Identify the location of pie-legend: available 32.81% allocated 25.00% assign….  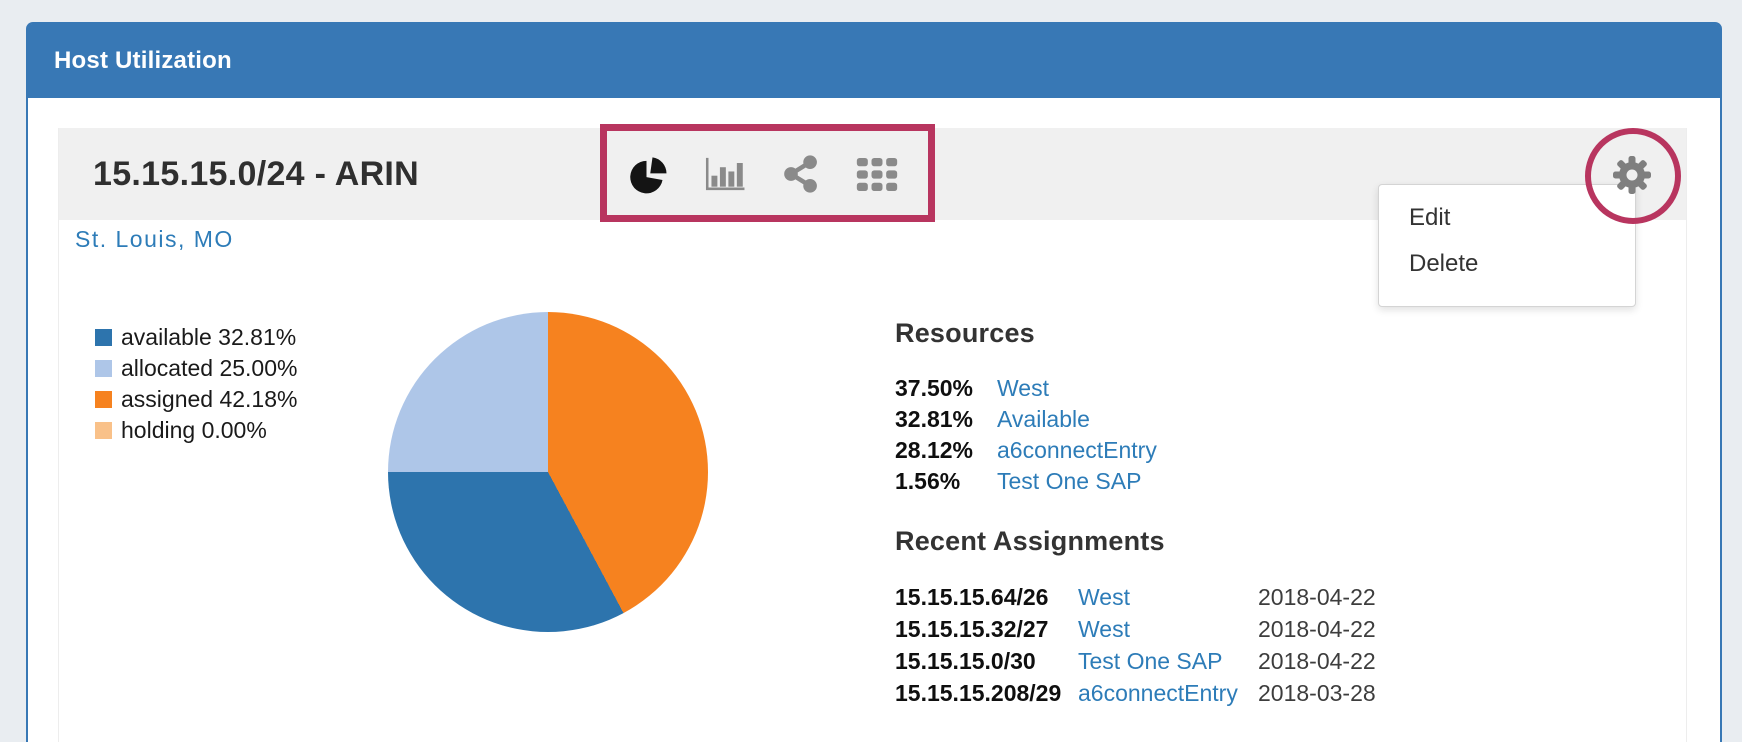
(196, 384).